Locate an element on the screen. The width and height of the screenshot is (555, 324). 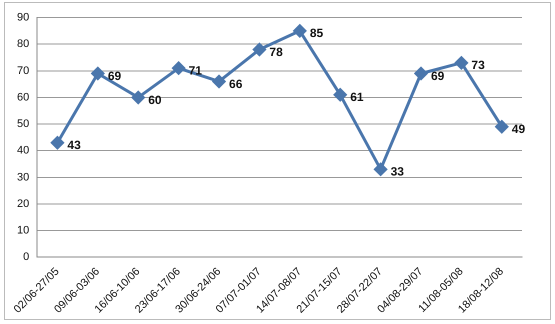
y-tick-label: 0 is located at coordinates (26, 257).